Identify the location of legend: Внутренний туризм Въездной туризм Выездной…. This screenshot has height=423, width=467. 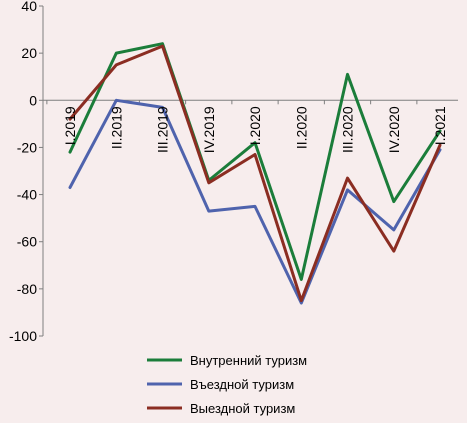
(227, 384).